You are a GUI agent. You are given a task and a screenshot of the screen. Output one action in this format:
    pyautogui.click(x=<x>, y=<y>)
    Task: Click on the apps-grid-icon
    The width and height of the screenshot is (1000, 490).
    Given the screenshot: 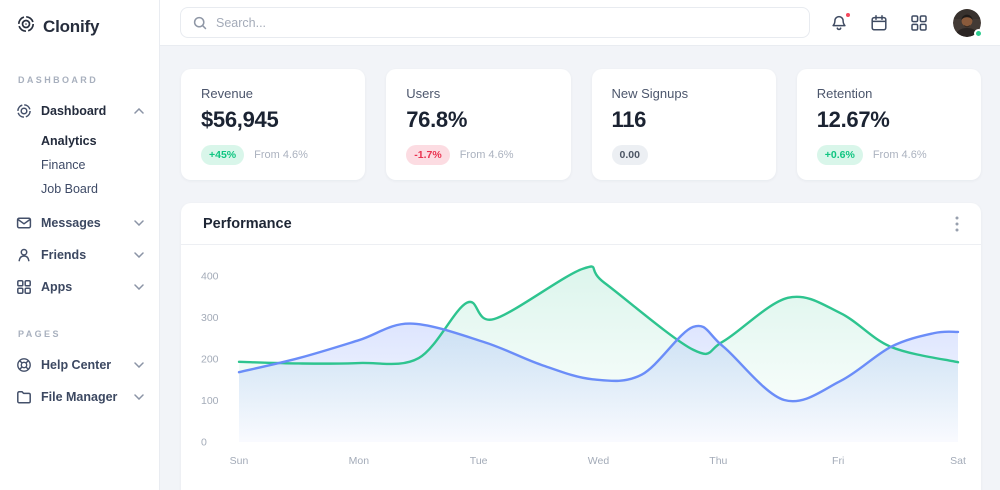 What is the action you would take?
    pyautogui.click(x=919, y=22)
    